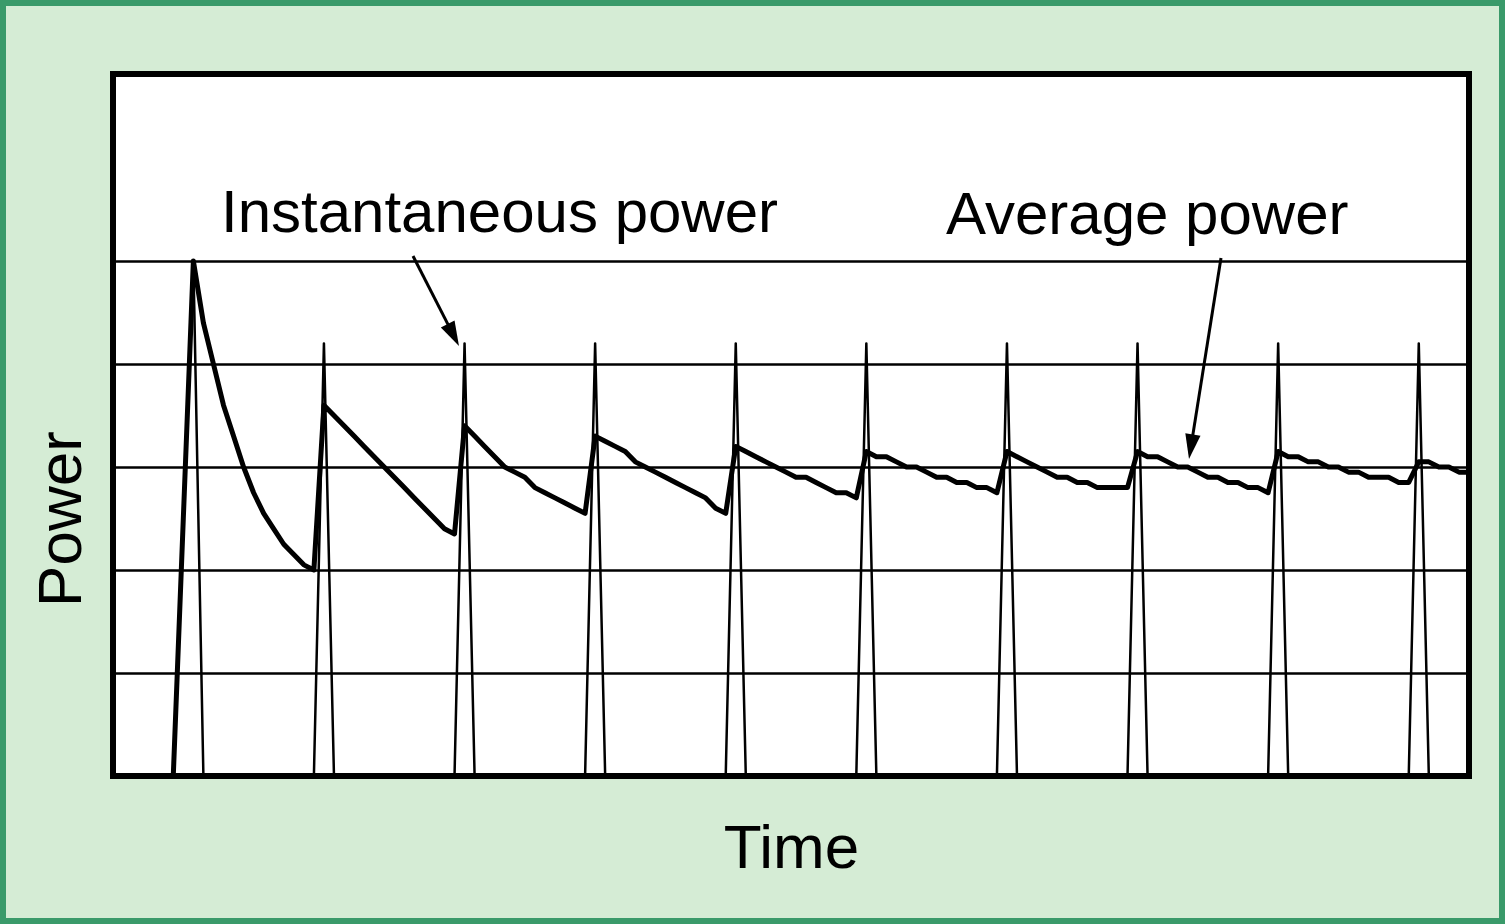  Describe the element at coordinates (59, 519) in the screenshot. I see `y-axis-title: Power` at that location.